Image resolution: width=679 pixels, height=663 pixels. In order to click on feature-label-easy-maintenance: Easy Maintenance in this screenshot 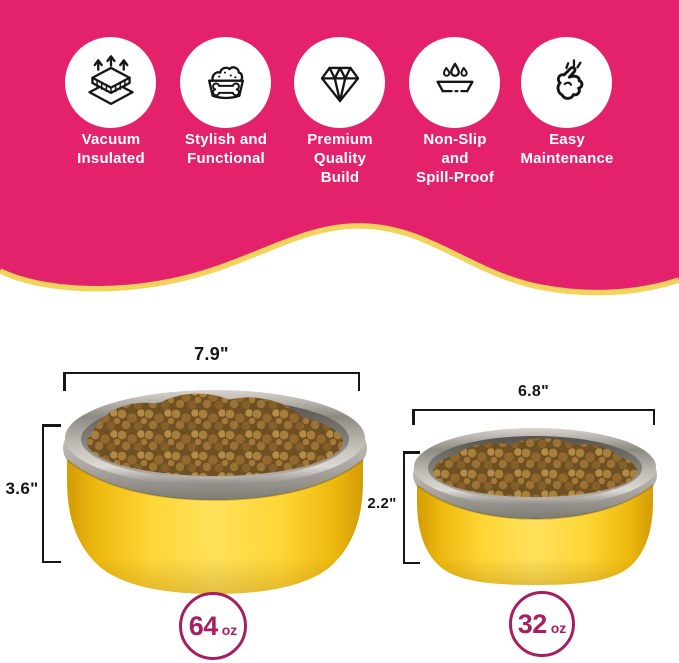, I will do `click(567, 149)`.